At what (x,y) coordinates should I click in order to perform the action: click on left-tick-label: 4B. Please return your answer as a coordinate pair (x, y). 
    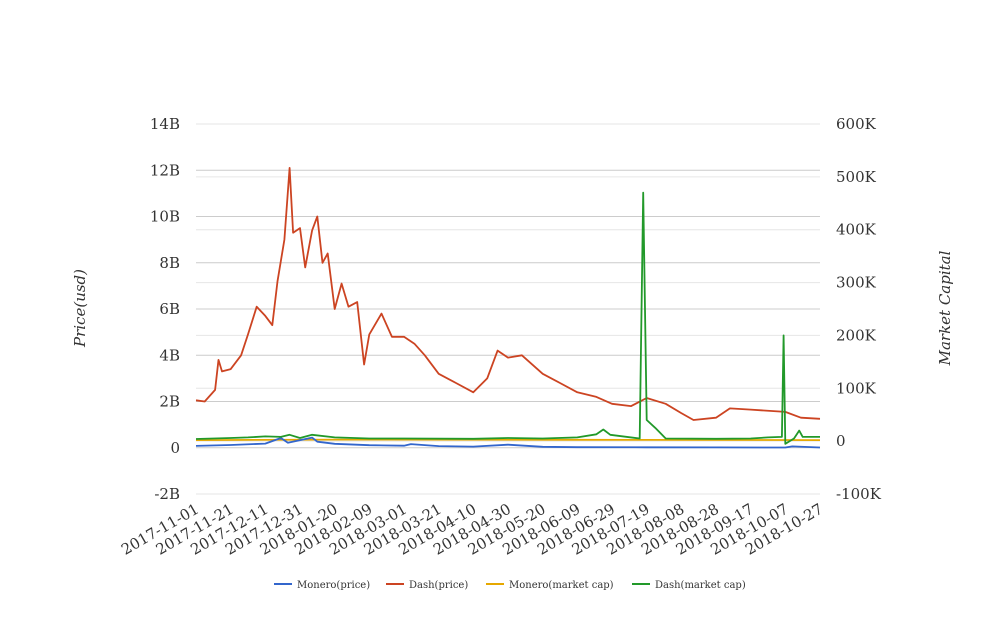
    Looking at the image, I should click on (169, 355).